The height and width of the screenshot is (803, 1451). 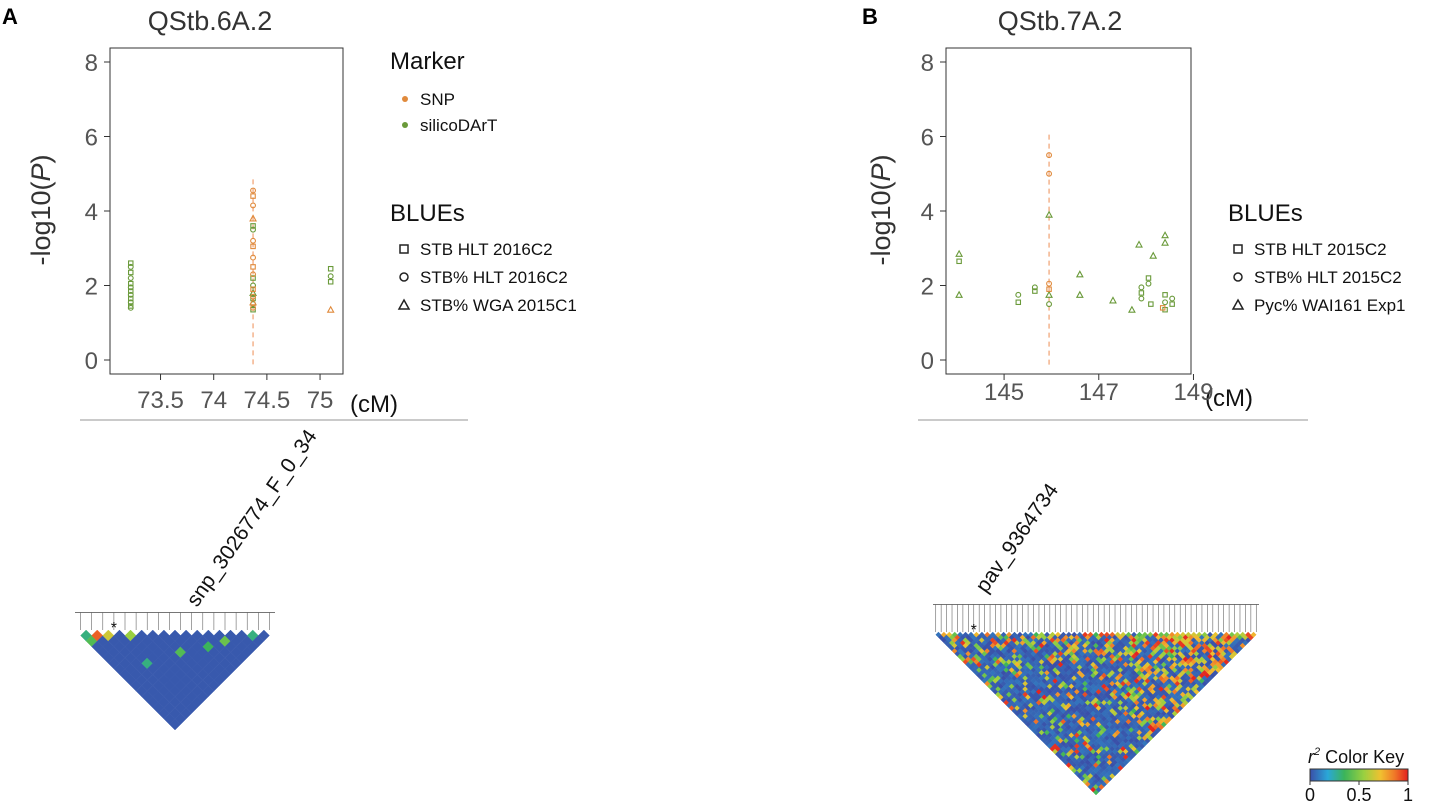 I want to click on x-tick-label: 74.5, so click(x=267, y=400).